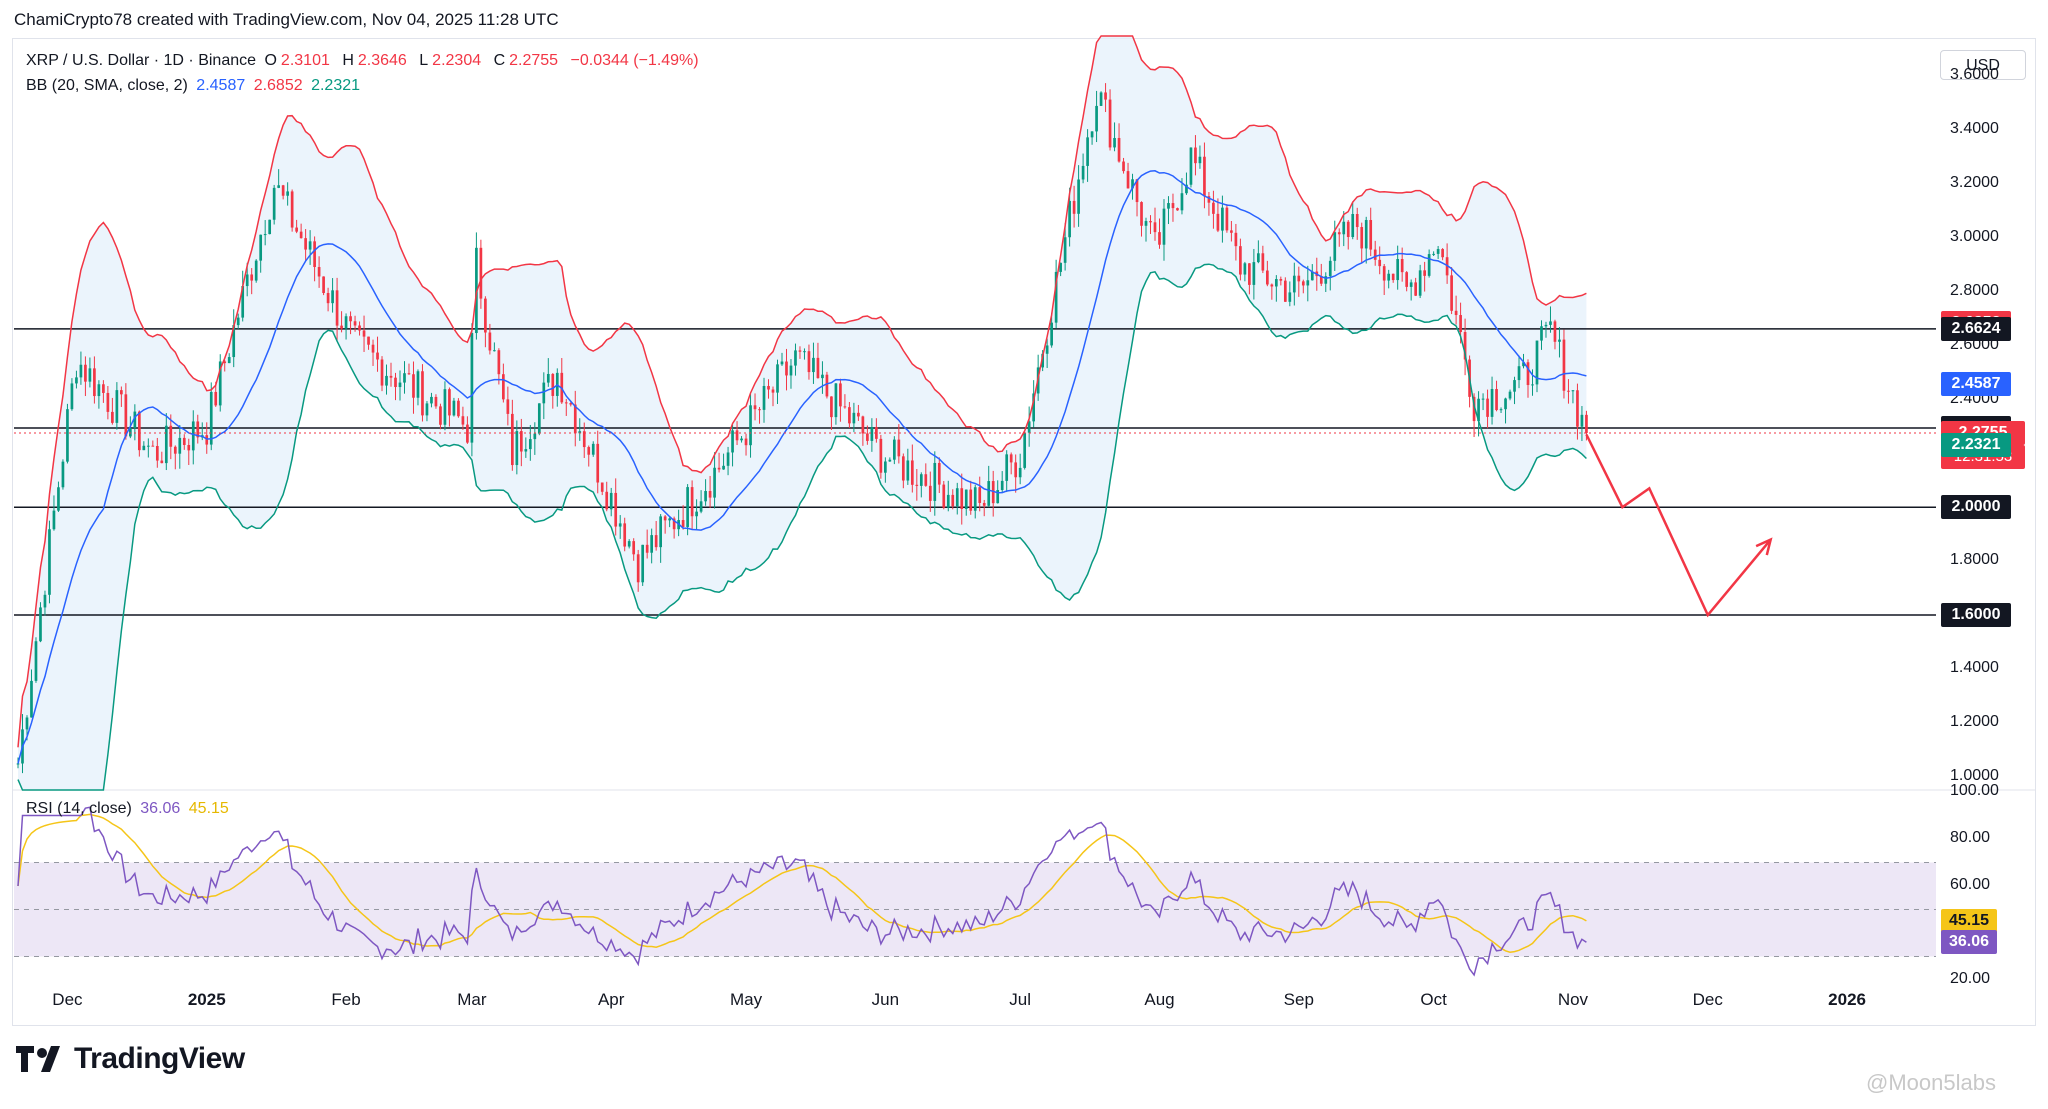 This screenshot has width=2048, height=1109. Describe the element at coordinates (1970, 978) in the screenshot. I see `rsi-axis-label: 20.00` at that location.